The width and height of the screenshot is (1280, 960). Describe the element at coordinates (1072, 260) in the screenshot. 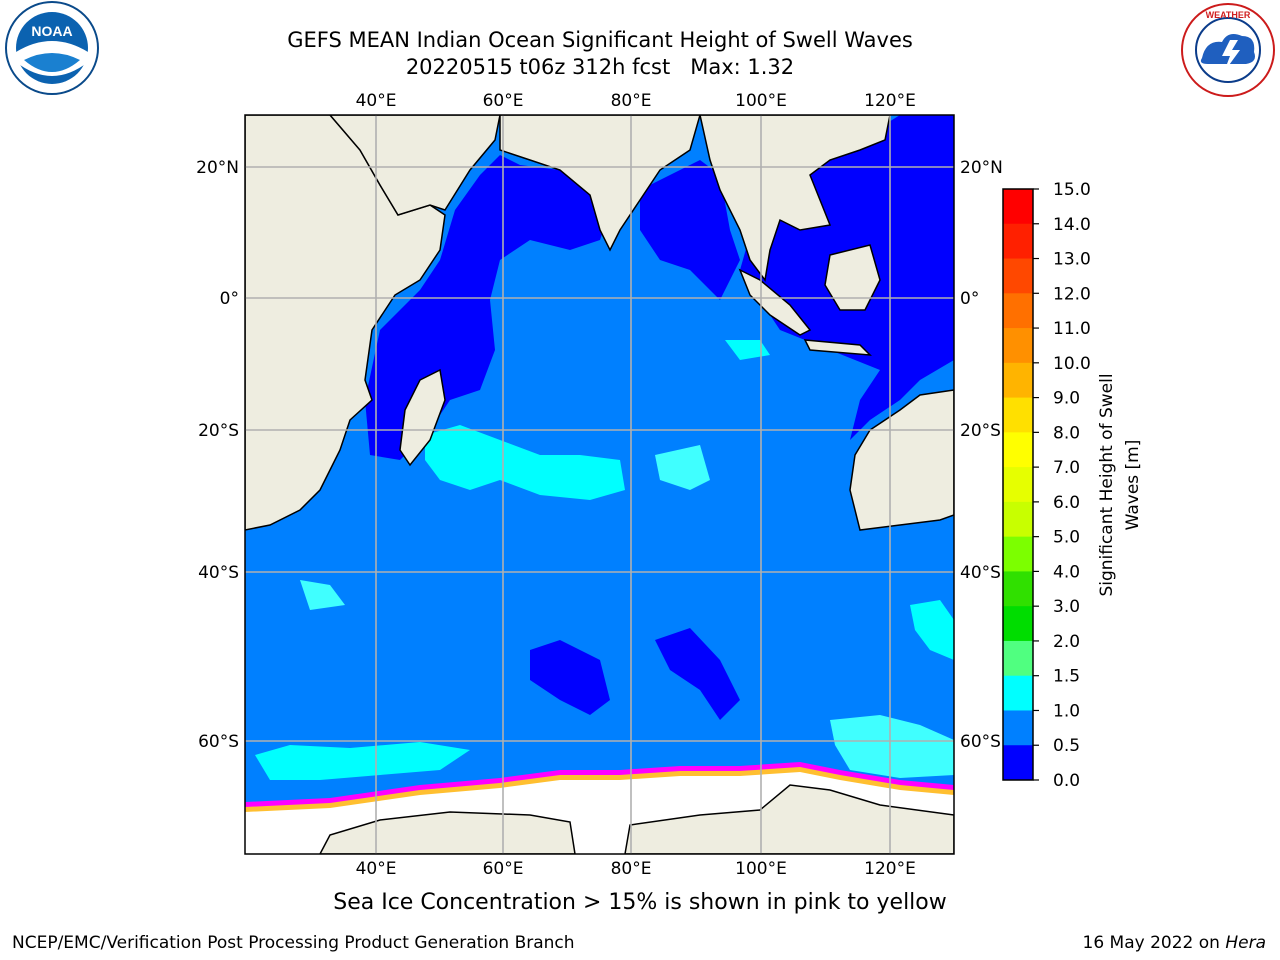

I see `colorbar-tick-label: 13.0` at that location.